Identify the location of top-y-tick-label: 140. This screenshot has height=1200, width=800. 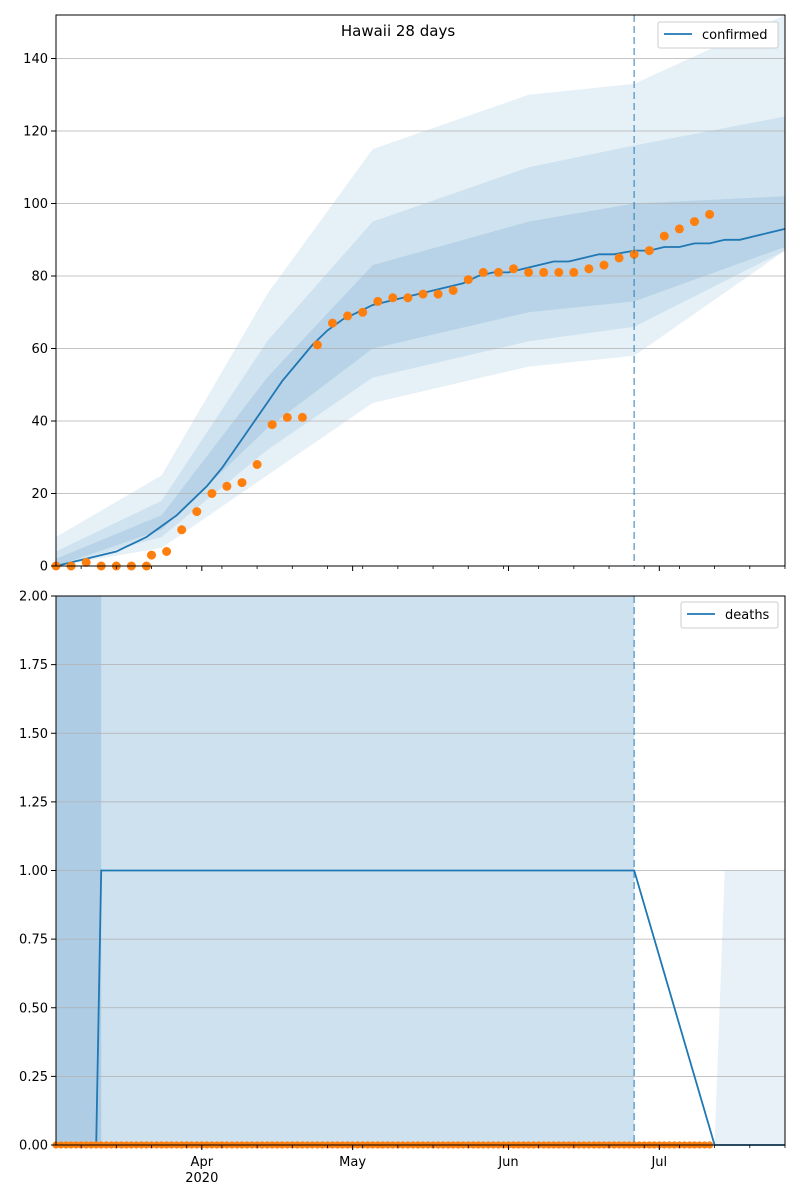
(35, 59).